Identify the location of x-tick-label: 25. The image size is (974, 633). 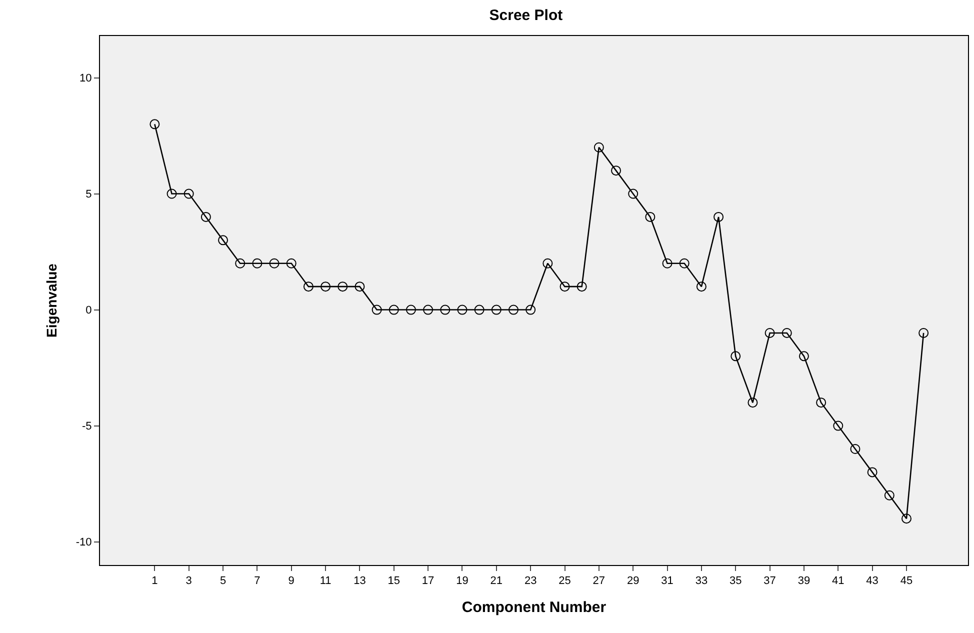
(564, 581).